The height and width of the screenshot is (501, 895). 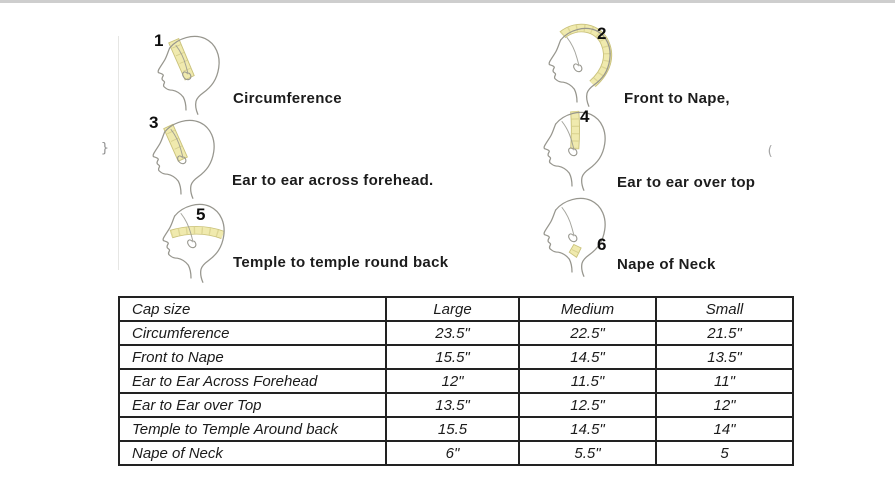 What do you see at coordinates (252, 333) in the screenshot?
I see `row-label: Circumference` at bounding box center [252, 333].